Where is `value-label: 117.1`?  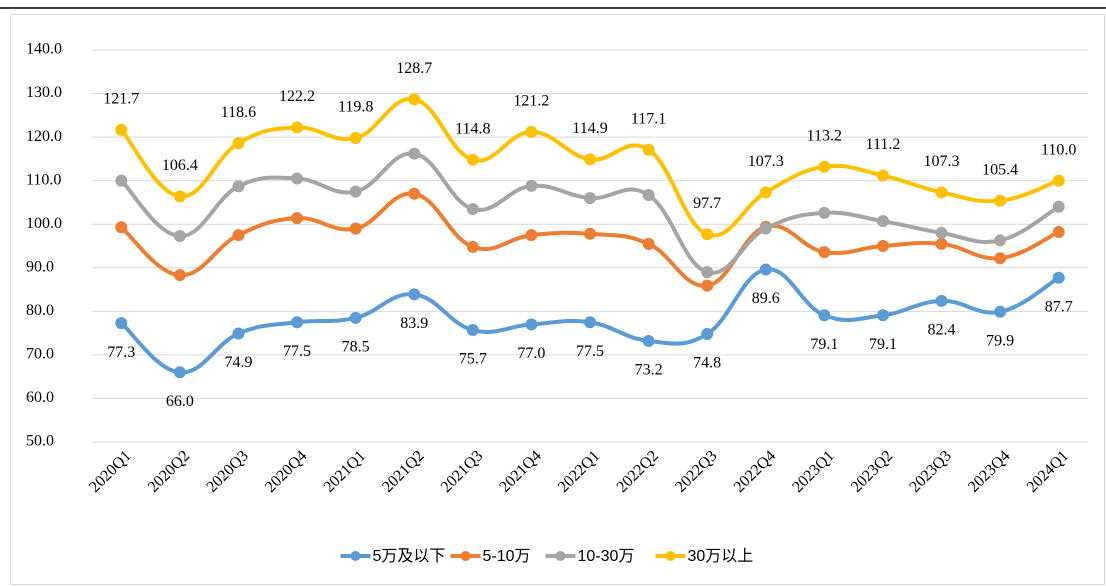
value-label: 117.1 is located at coordinates (648, 118).